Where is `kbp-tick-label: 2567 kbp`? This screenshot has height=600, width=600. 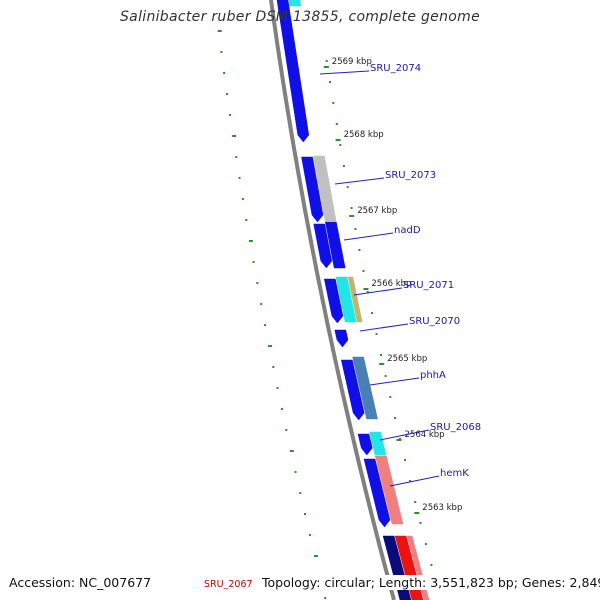
kbp-tick-label: 2567 kbp is located at coordinates (377, 211).